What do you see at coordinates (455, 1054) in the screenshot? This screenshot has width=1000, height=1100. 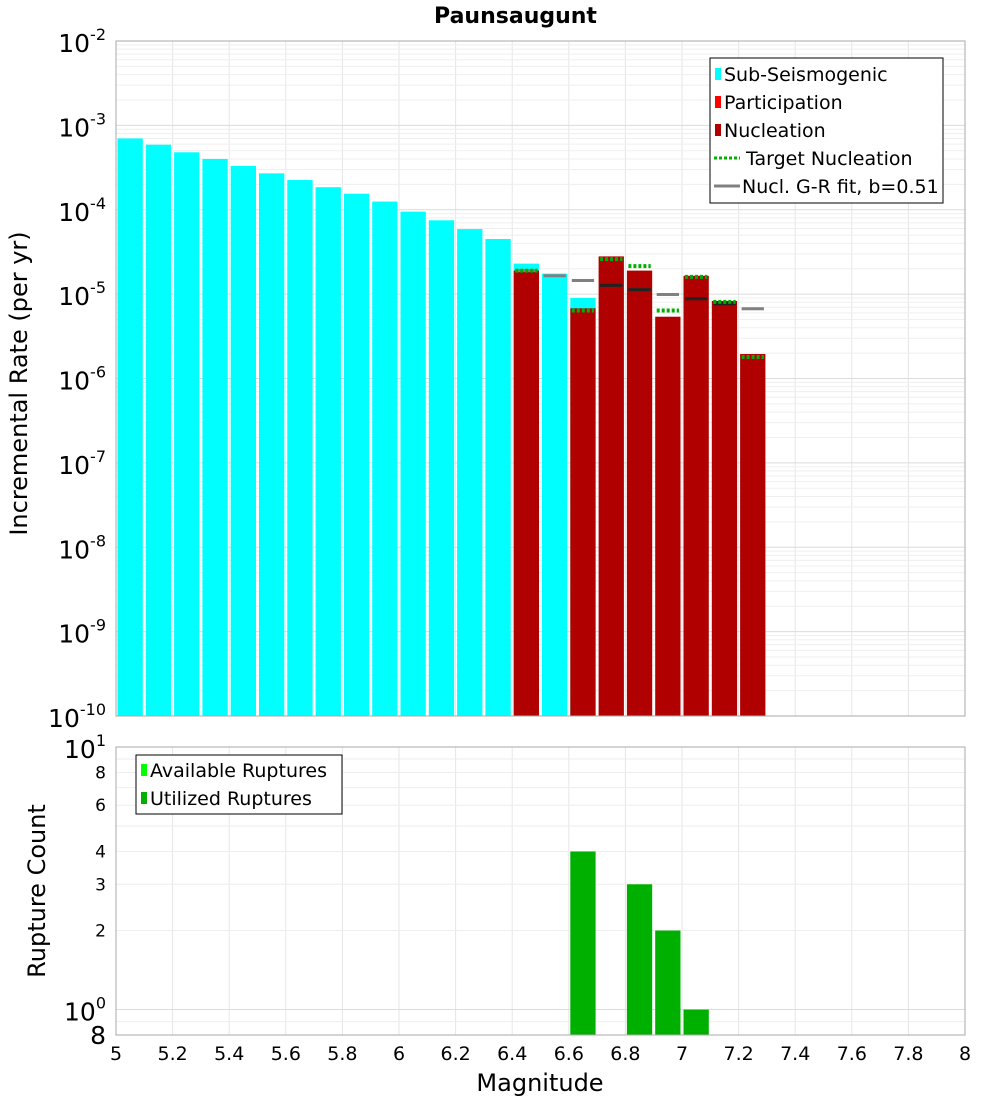 I see `x-tick-label: 6.2` at bounding box center [455, 1054].